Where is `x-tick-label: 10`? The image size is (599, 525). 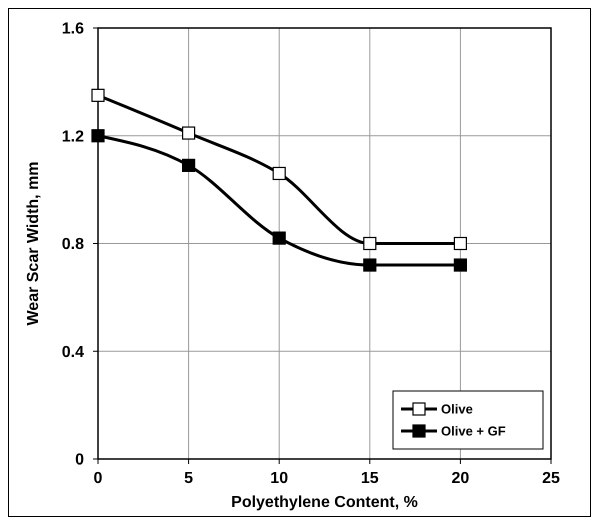 x-tick-label: 10 is located at coordinates (279, 478).